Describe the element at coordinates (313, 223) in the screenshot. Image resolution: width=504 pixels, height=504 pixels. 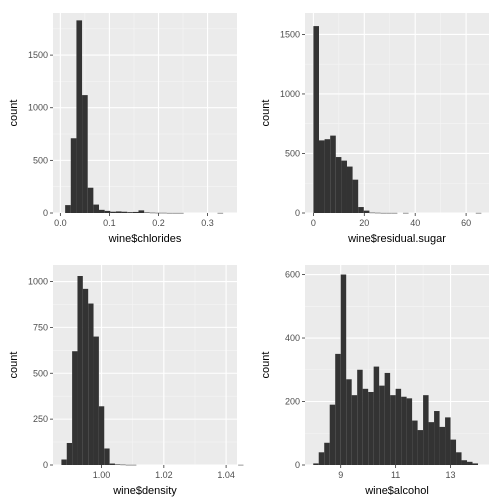
I see `x-tick-label: 0` at that location.